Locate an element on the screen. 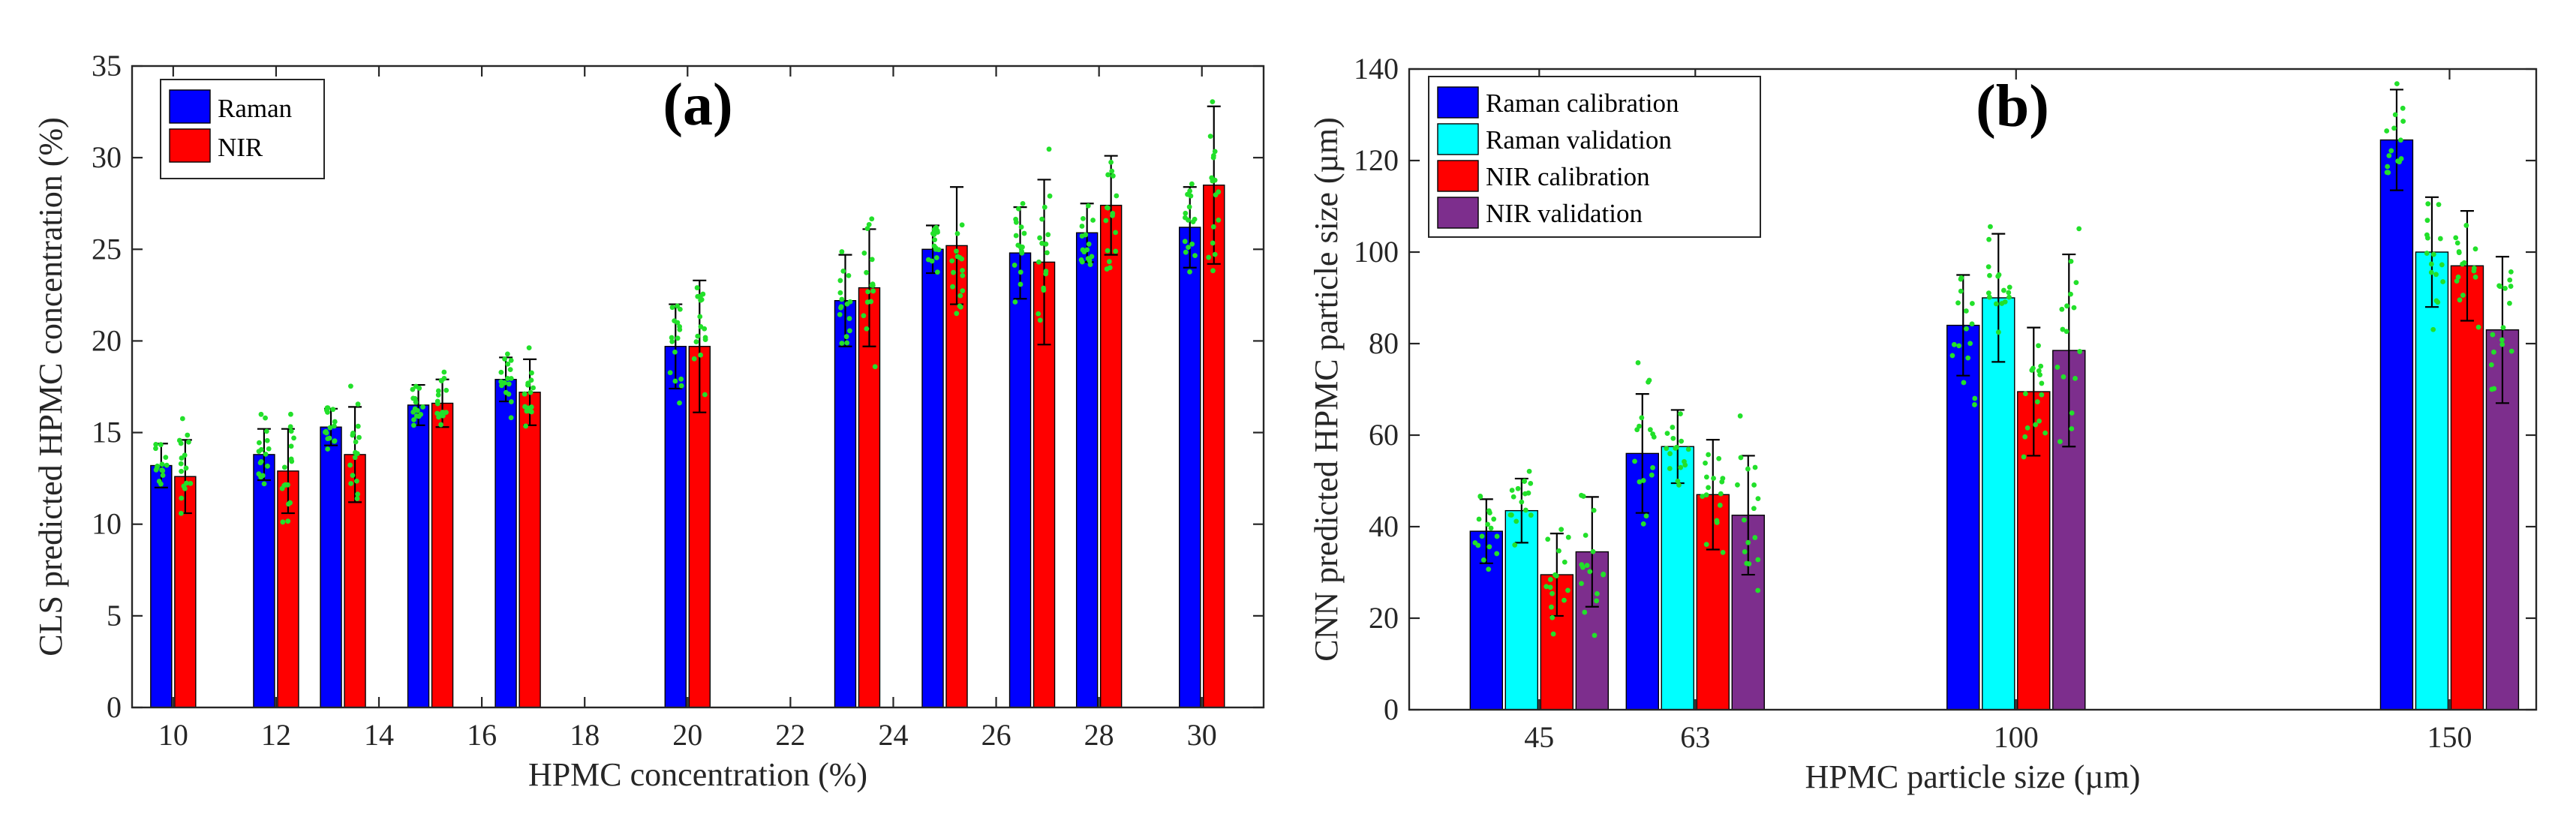  legend-label: Raman validation is located at coordinates (1579, 140).